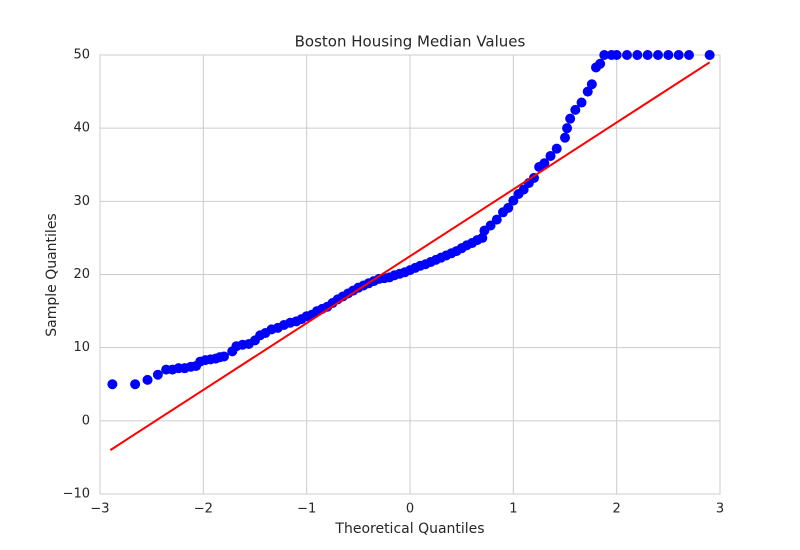  What do you see at coordinates (76, 494) in the screenshot?
I see `y-tick-label: −10` at bounding box center [76, 494].